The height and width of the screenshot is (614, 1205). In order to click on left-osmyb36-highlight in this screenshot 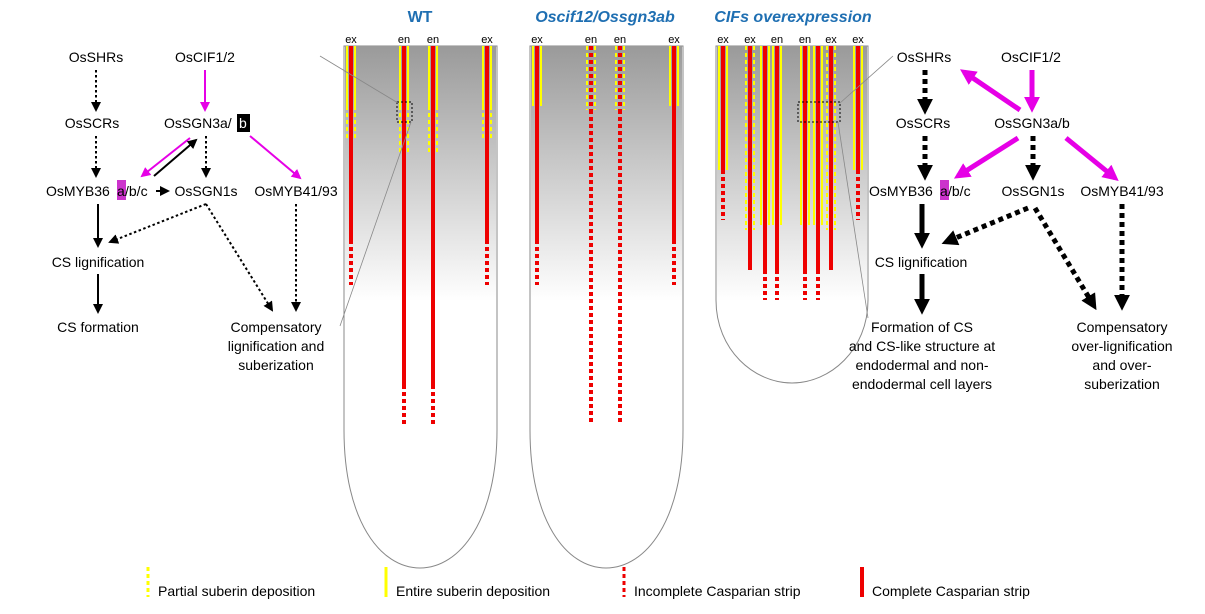, I will do `click(121, 190)`.